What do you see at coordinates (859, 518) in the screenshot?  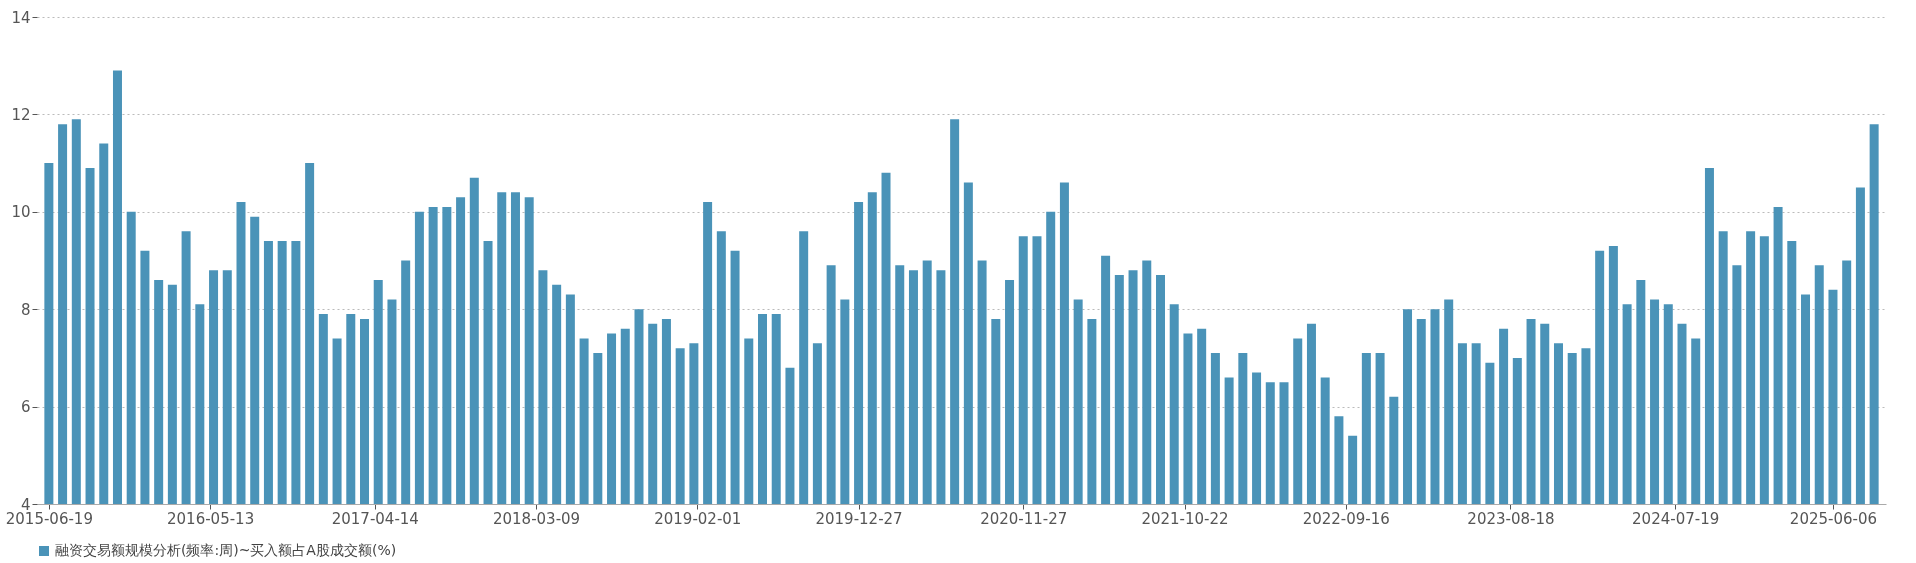 I see `x-tick-label: 2019-12-27` at bounding box center [859, 518].